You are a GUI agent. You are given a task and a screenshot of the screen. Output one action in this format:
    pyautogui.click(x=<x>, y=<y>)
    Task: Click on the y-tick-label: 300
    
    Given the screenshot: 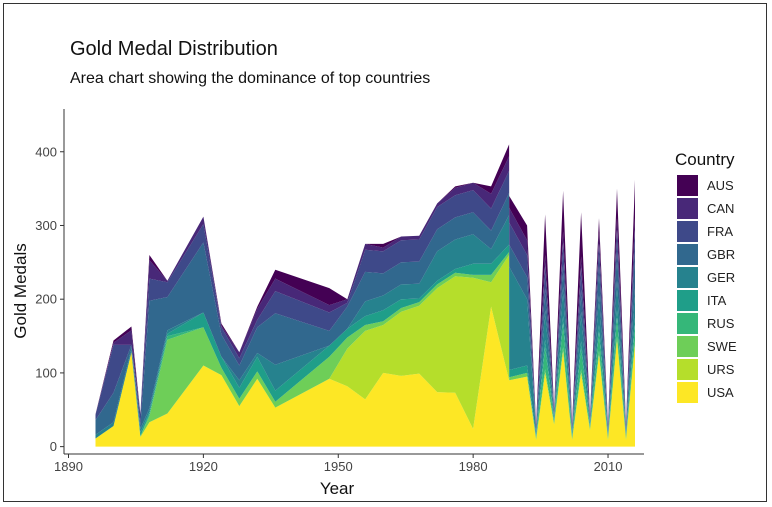 What is the action you would take?
    pyautogui.click(x=46, y=225)
    